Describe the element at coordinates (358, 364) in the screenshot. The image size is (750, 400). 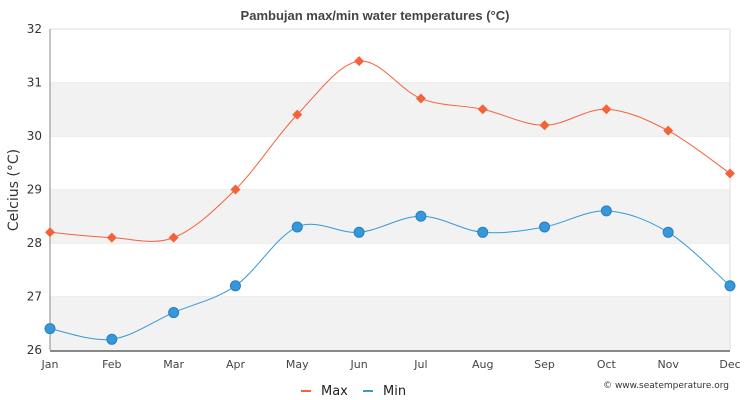
I see `x-tick-label: Jun` at that location.